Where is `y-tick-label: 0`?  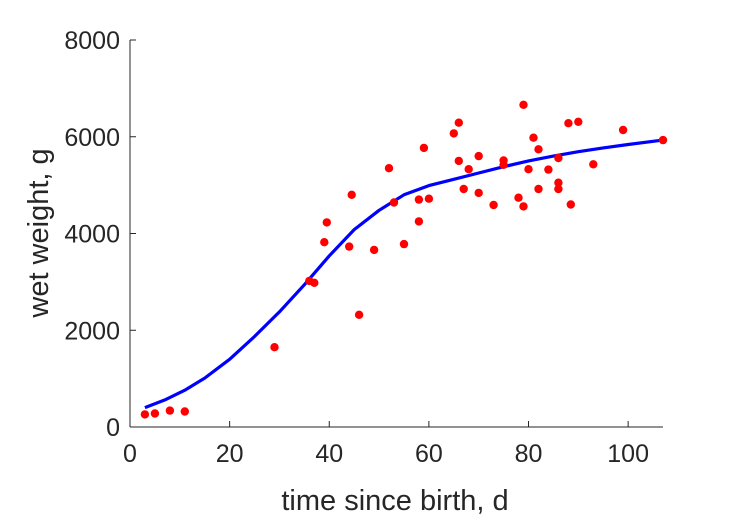
y-tick-label: 0 is located at coordinates (113, 428).